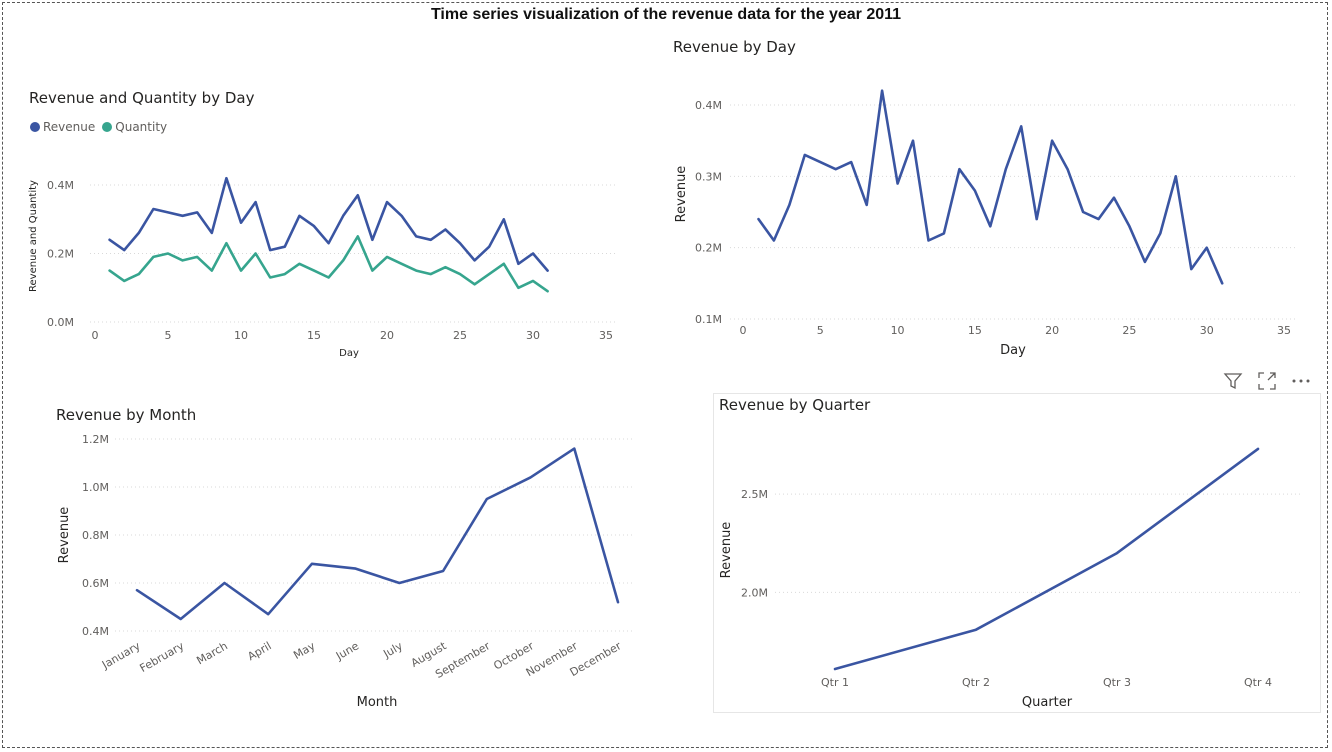 The width and height of the screenshot is (1332, 752). I want to click on filter-icon, so click(1233, 381).